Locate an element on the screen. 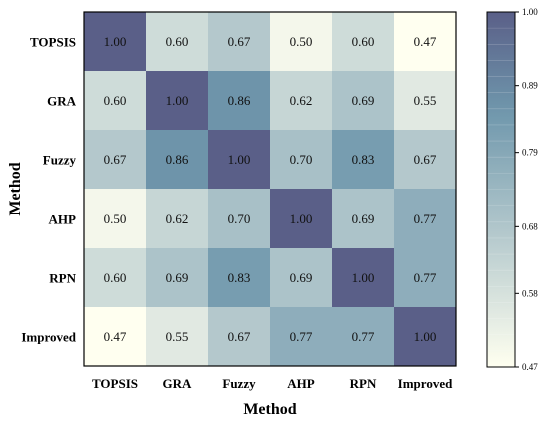 Image resolution: width=550 pixels, height=425 pixels. y-tick-label: TOPSIS is located at coordinates (53, 42).